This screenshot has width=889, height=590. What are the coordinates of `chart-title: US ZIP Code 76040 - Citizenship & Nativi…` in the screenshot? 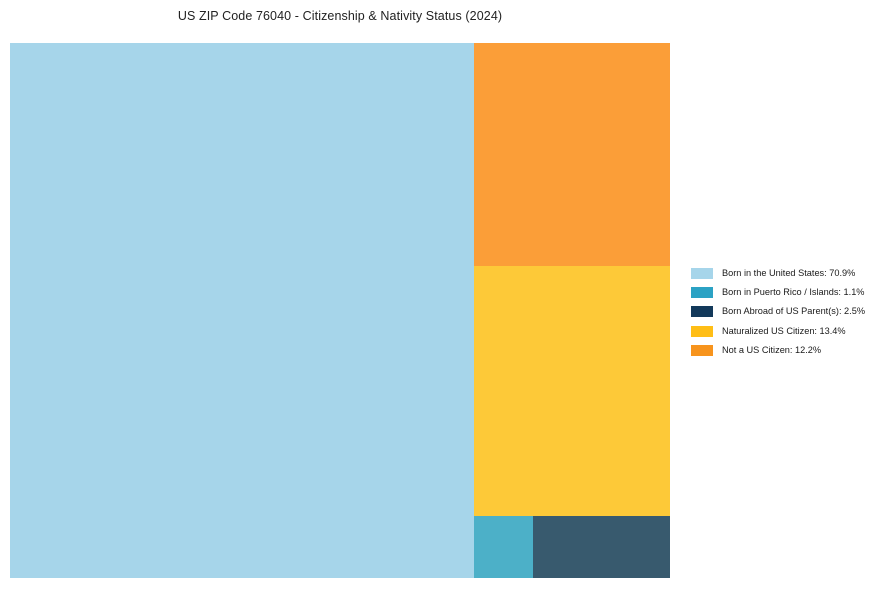 It's located at (340, 16).